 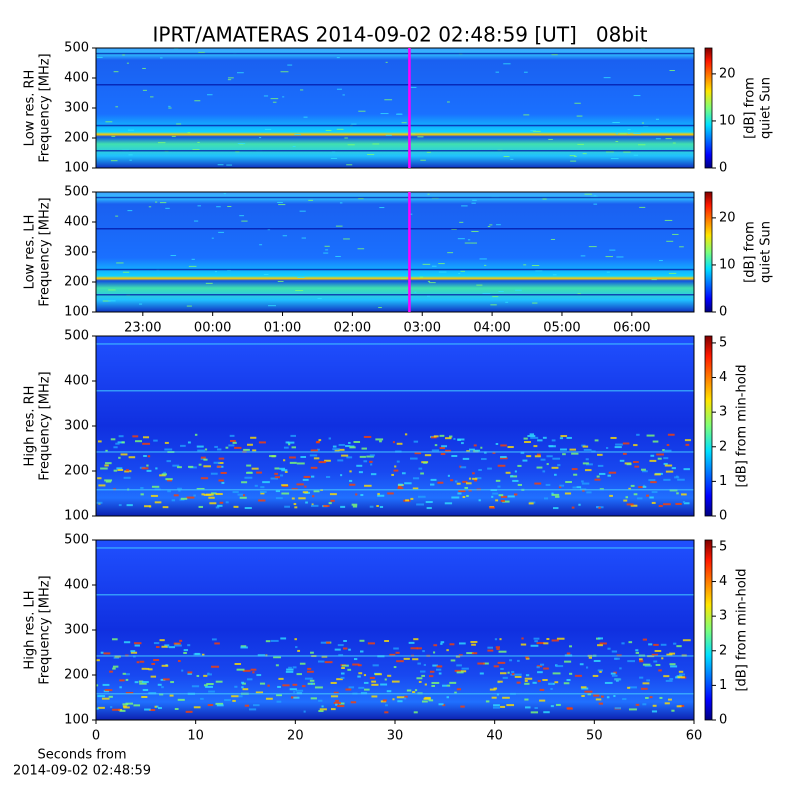 What do you see at coordinates (76, 675) in the screenshot?
I see `y-tick-label: 200` at bounding box center [76, 675].